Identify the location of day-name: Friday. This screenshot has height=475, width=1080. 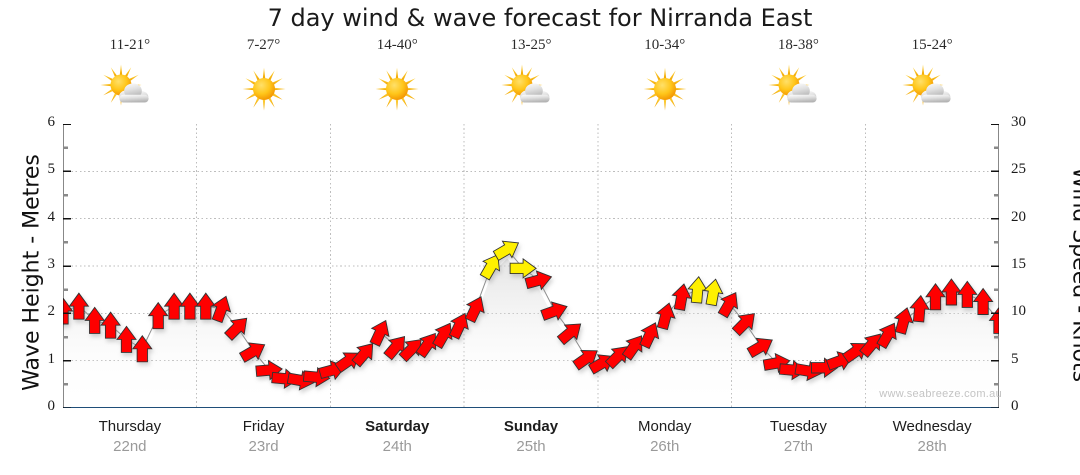
(263, 426).